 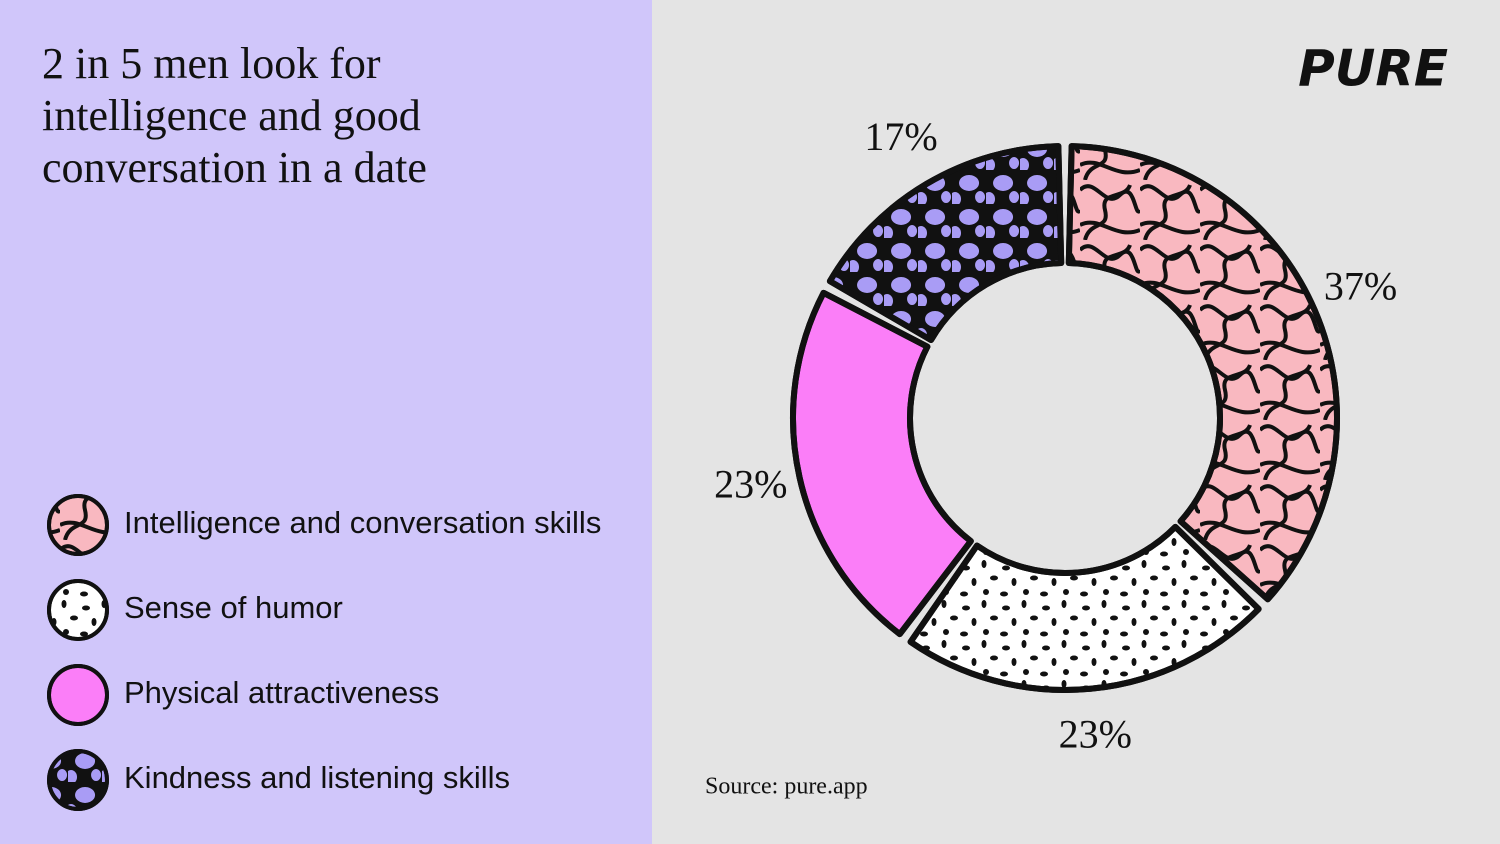 What do you see at coordinates (1373, 69) in the screenshot?
I see `brand-logo: PURE` at bounding box center [1373, 69].